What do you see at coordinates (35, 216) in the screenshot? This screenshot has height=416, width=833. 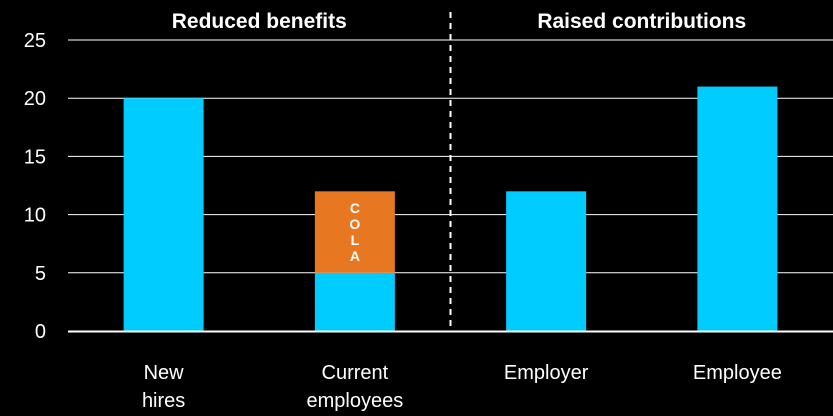 I see `y-tick-label: 10` at bounding box center [35, 216].